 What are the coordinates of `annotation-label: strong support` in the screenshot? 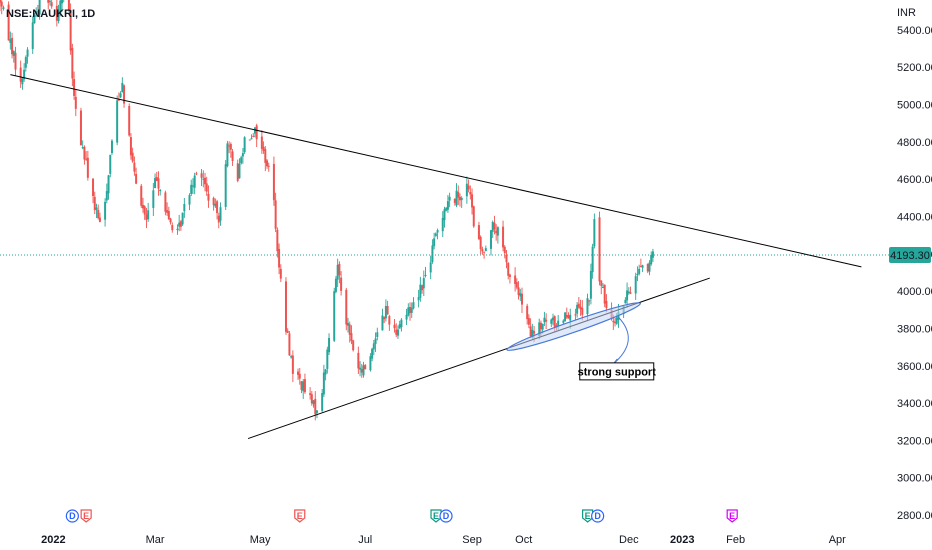 It's located at (617, 371).